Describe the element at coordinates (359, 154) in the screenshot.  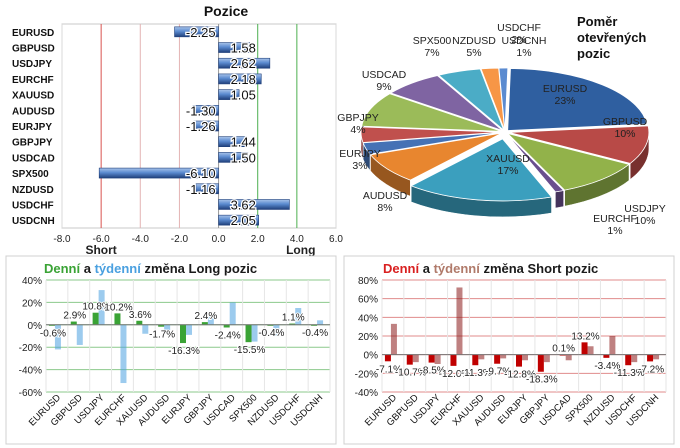
I see `pie-label-name: EURJPY` at that location.